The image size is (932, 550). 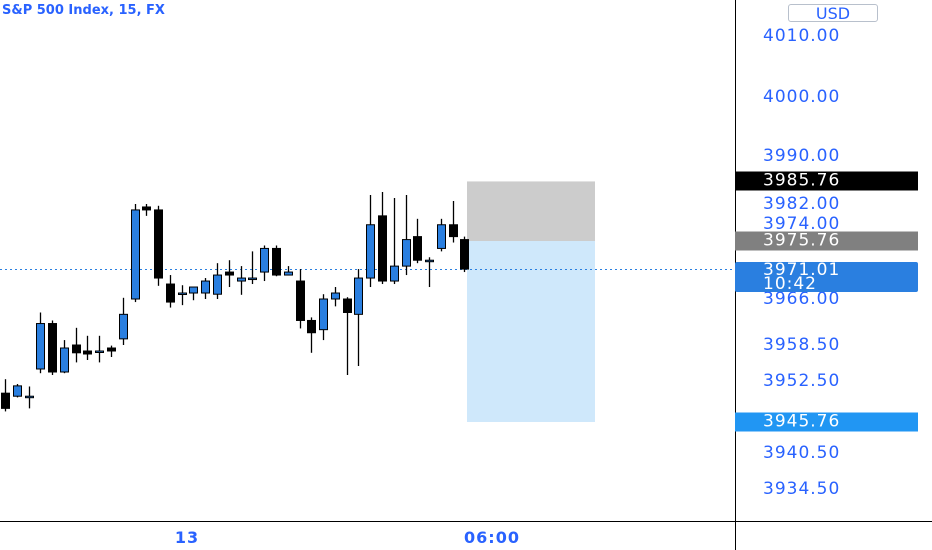 What do you see at coordinates (802, 345) in the screenshot?
I see `y-tick-label: 3958.50` at bounding box center [802, 345].